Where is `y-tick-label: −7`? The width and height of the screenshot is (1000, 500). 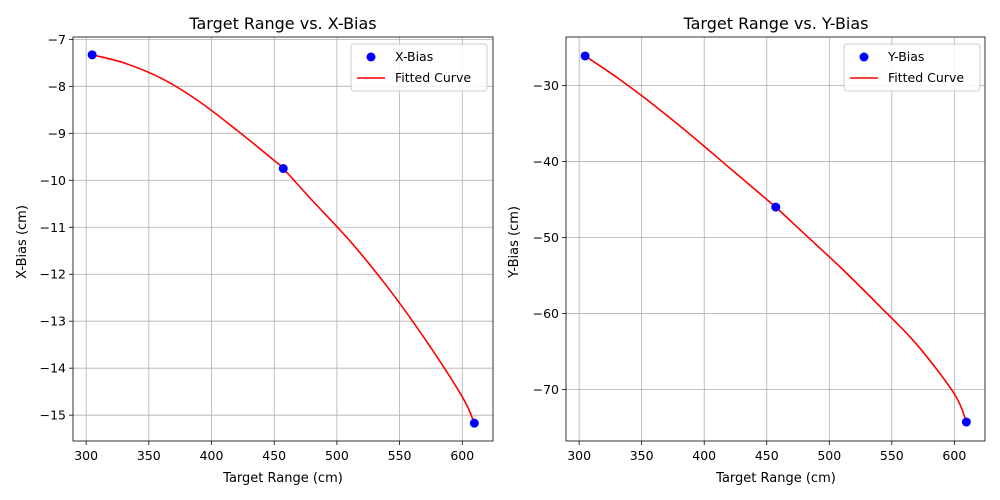
y-tick-label: −7 is located at coordinates (57, 39).